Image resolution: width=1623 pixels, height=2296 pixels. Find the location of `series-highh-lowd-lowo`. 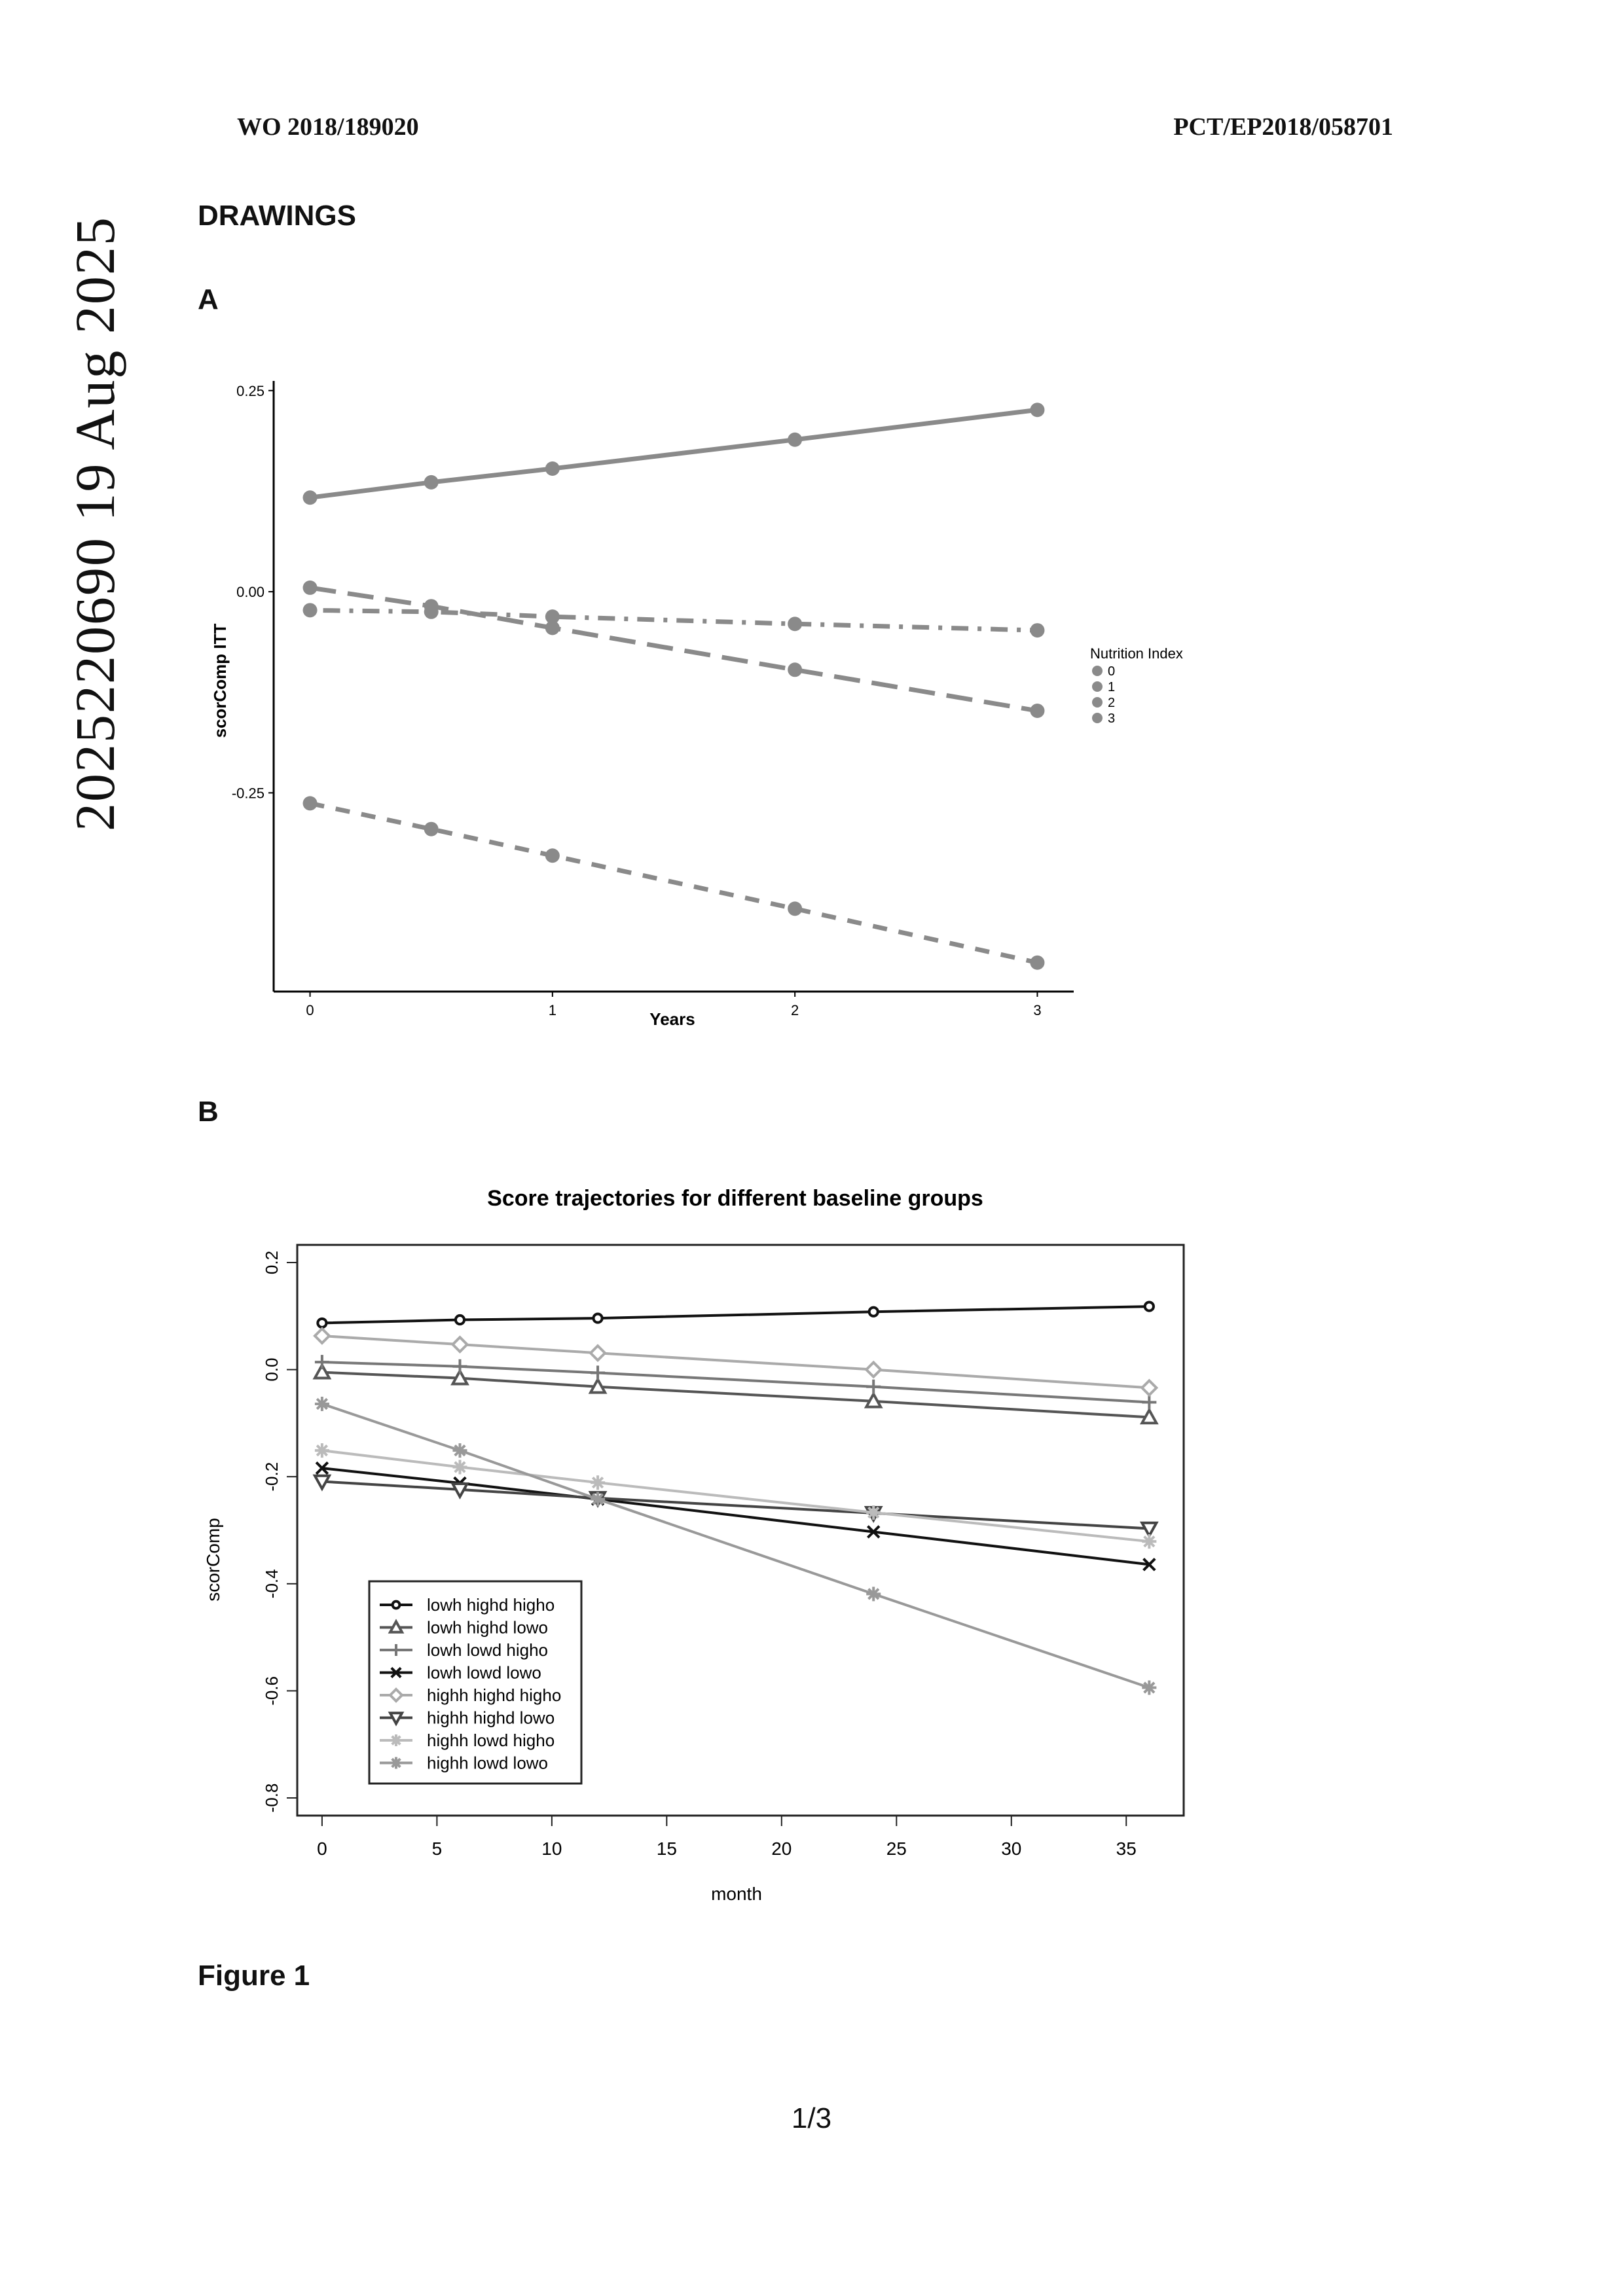

series-highh-lowd-lowo is located at coordinates (735, 1546).